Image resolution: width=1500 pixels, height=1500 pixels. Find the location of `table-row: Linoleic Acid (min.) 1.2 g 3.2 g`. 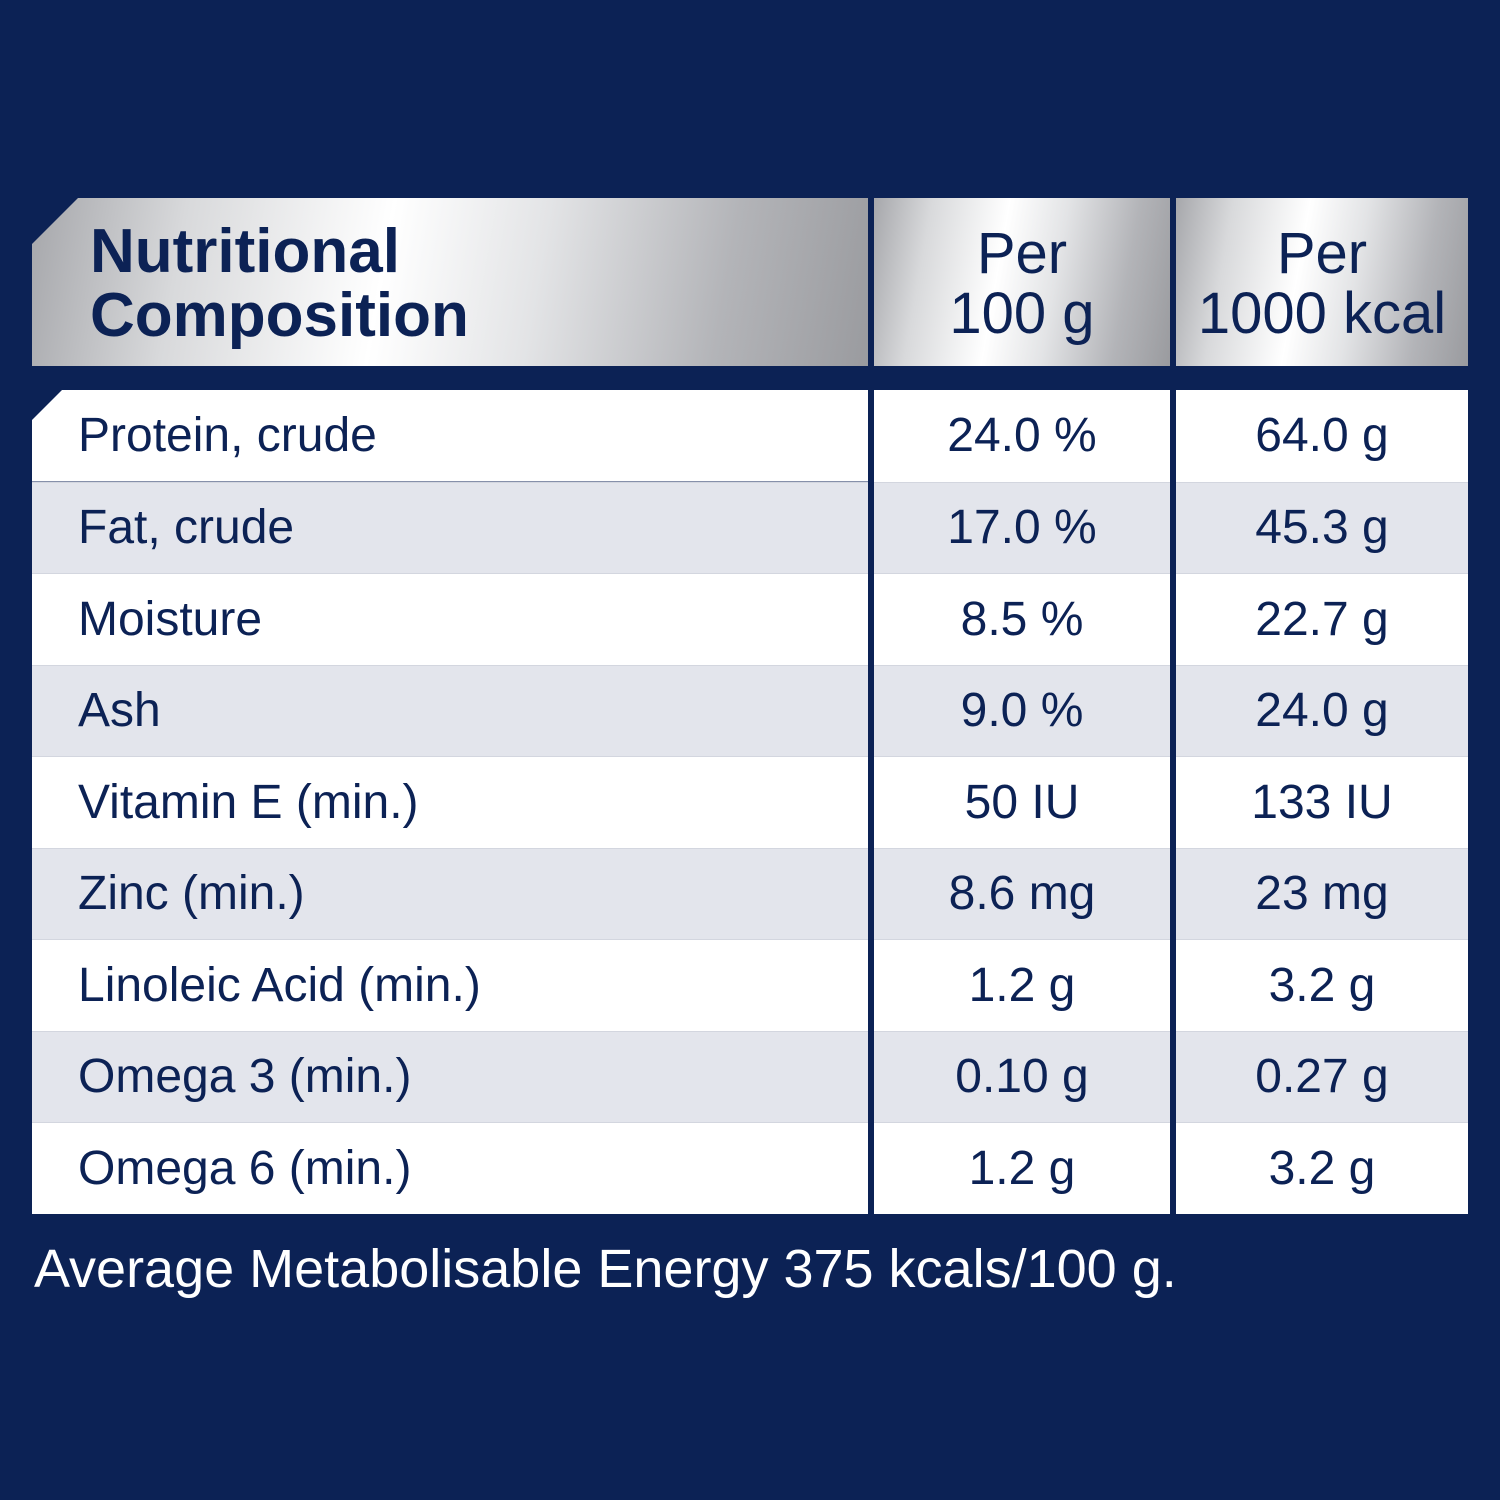

table-row: Linoleic Acid (min.) 1.2 g 3.2 g is located at coordinates (750, 985).